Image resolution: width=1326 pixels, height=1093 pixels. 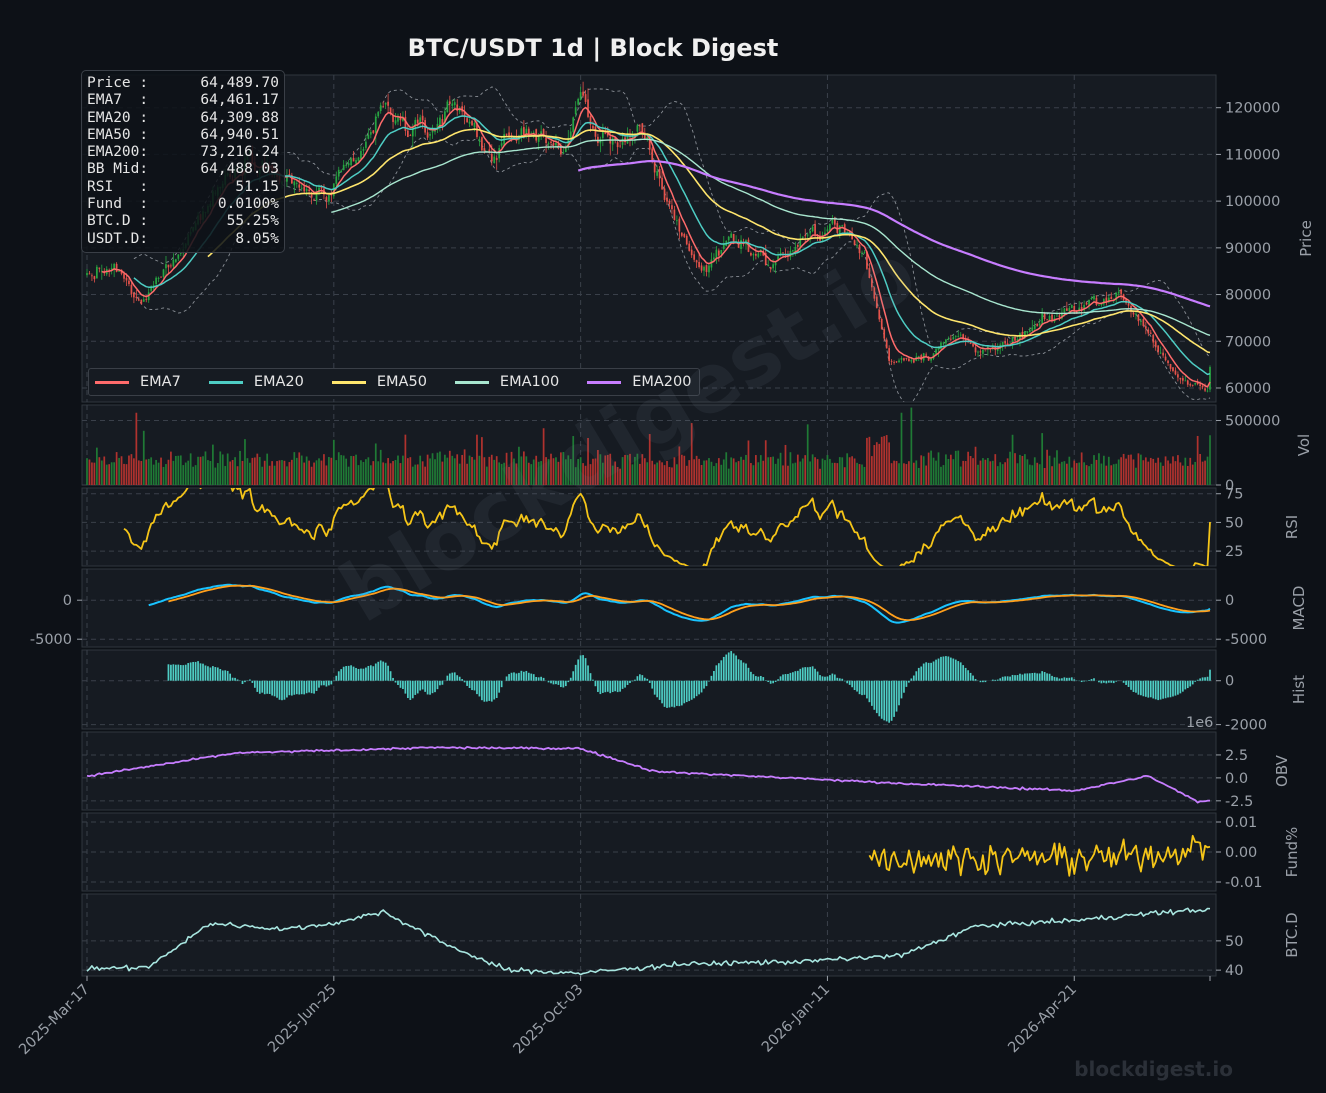 What do you see at coordinates (118, 169) in the screenshot?
I see `info-label: BB Mid:` at bounding box center [118, 169].